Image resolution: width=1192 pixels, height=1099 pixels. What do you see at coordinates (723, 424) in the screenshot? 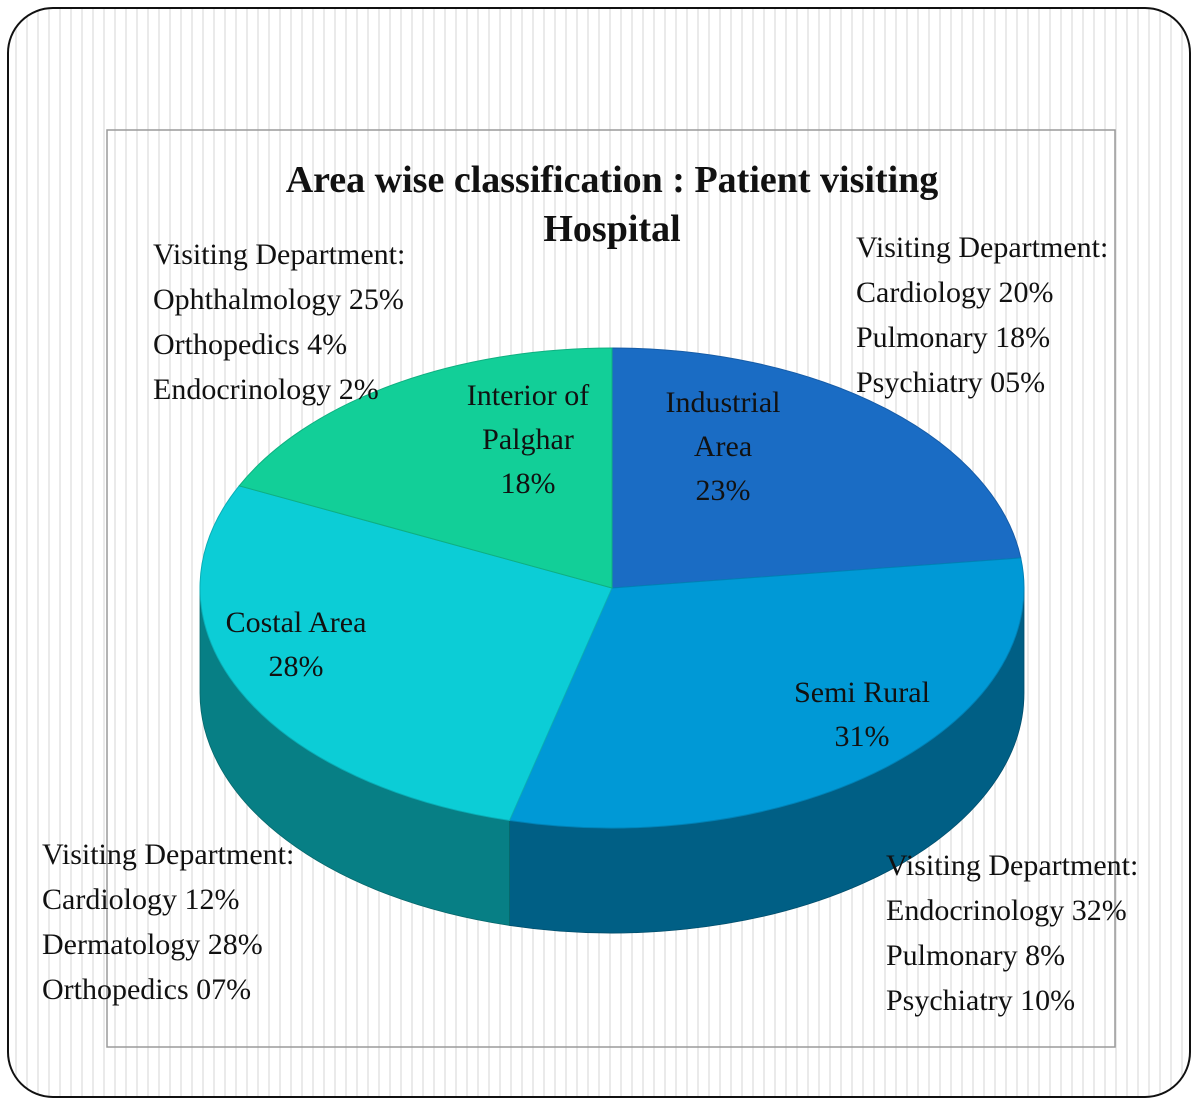
I see `category-label: Industrial Area` at bounding box center [723, 424].